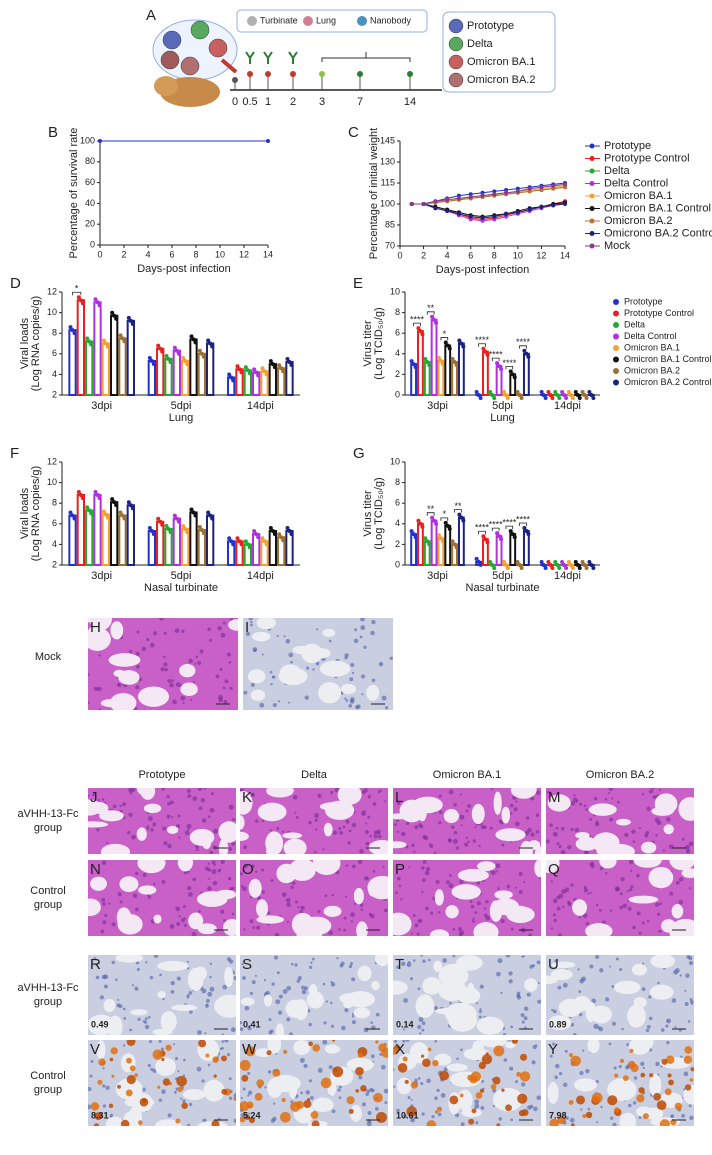 Image resolution: width=712 pixels, height=1155 pixels. I want to click on y-tick-label: 12, so click(52, 461).